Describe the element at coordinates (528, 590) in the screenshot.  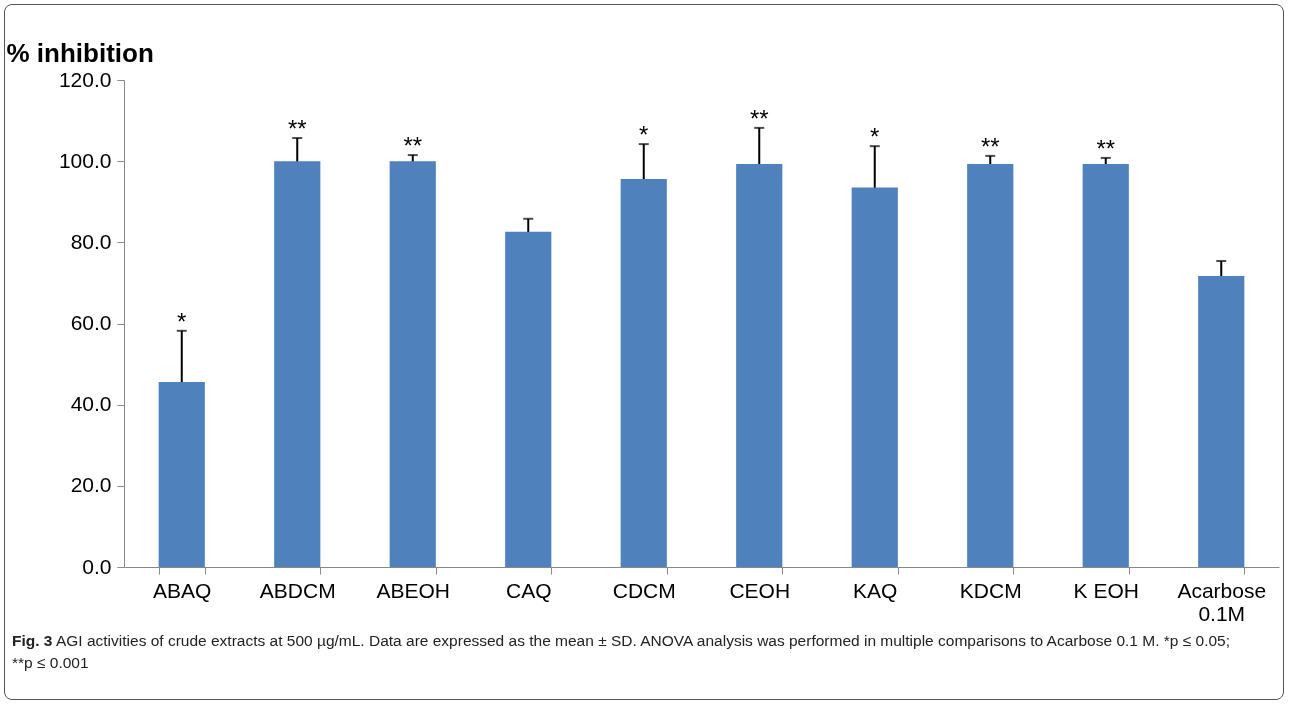
I see `x-tick-label: CAQ` at that location.